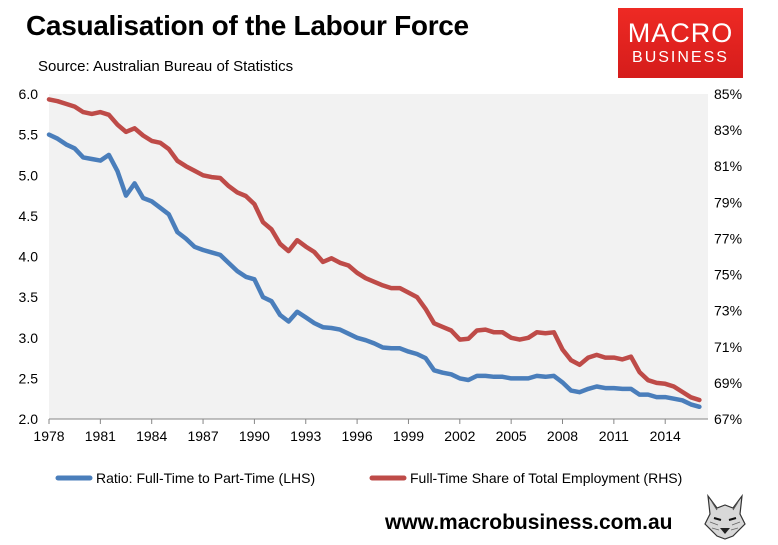  I want to click on y-left-tick-label: 4.0, so click(29, 257).